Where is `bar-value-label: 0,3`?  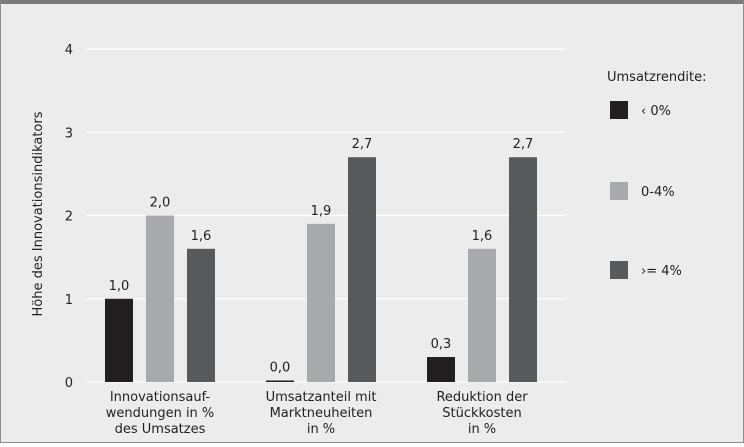 bar-value-label: 0,3 is located at coordinates (441, 344).